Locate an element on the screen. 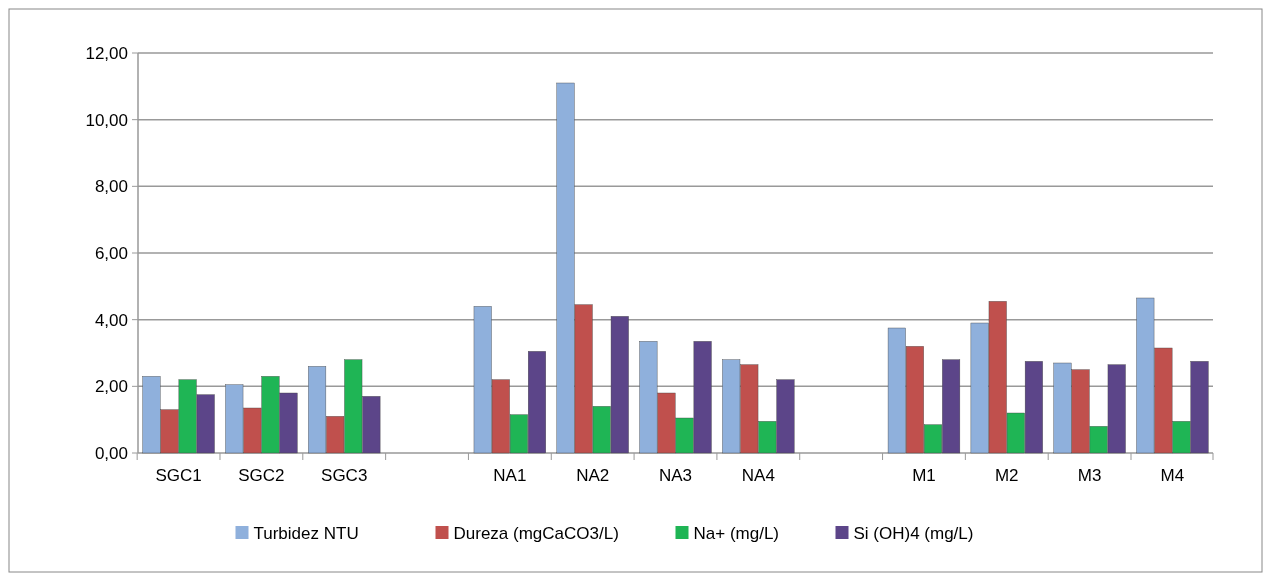 The width and height of the screenshot is (1271, 581). y-tick-label: 4,00 is located at coordinates (111, 320).